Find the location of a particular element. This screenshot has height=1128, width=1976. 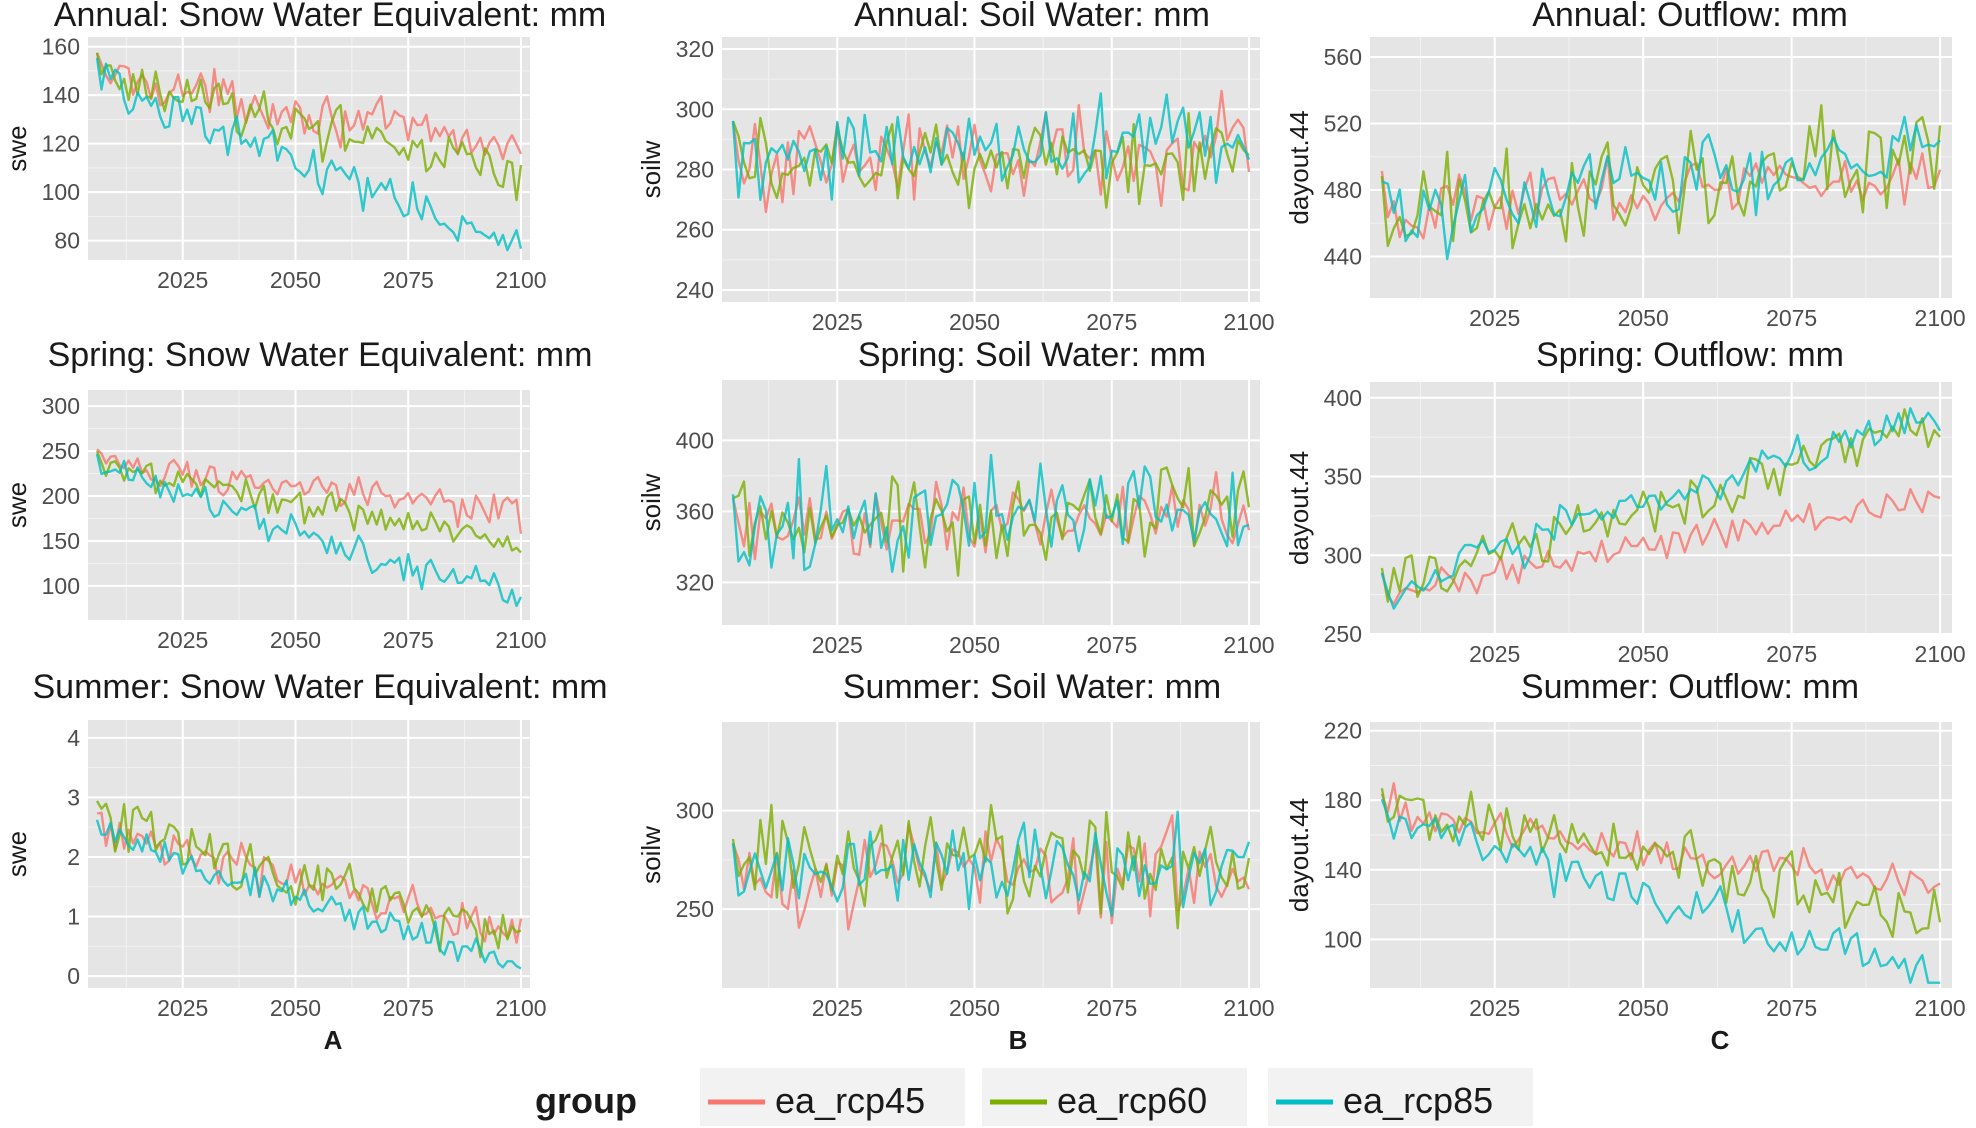

legend-title: group is located at coordinates (586, 1100).